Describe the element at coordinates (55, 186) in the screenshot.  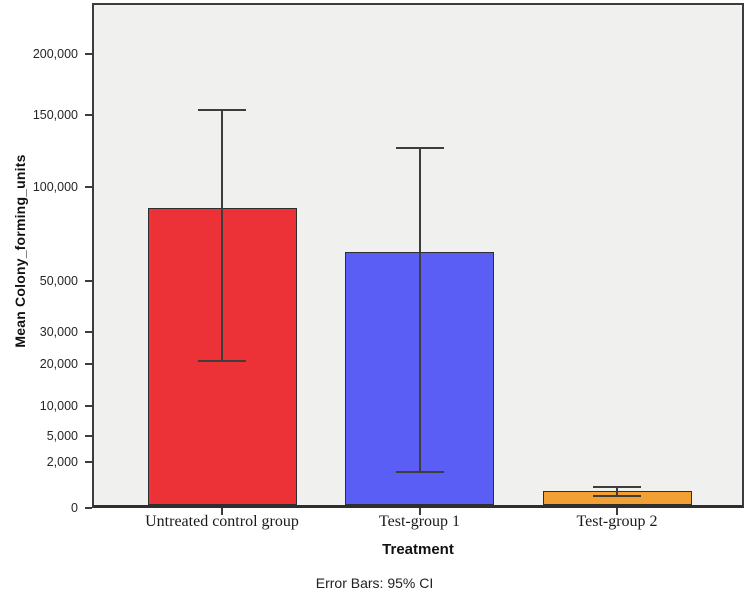
I see `y-tick-label: 100,000` at that location.